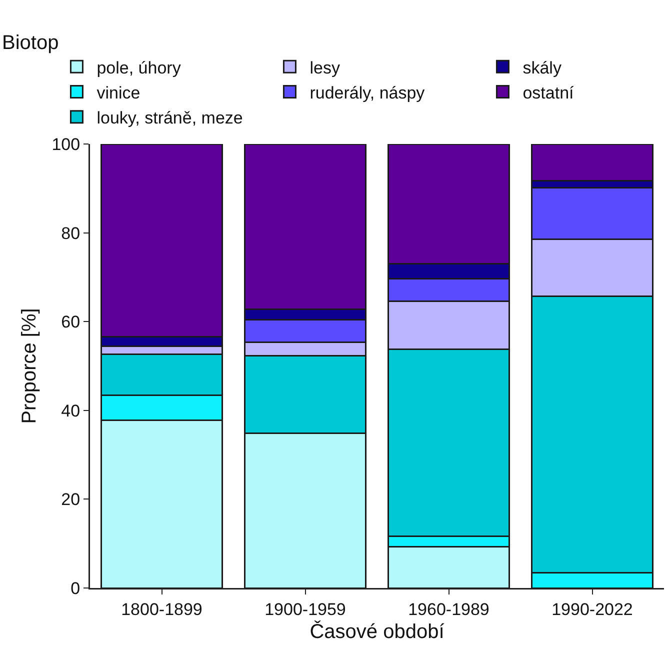  Describe the element at coordinates (70, 410) in the screenshot. I see `y-tick-label: 40` at that location.